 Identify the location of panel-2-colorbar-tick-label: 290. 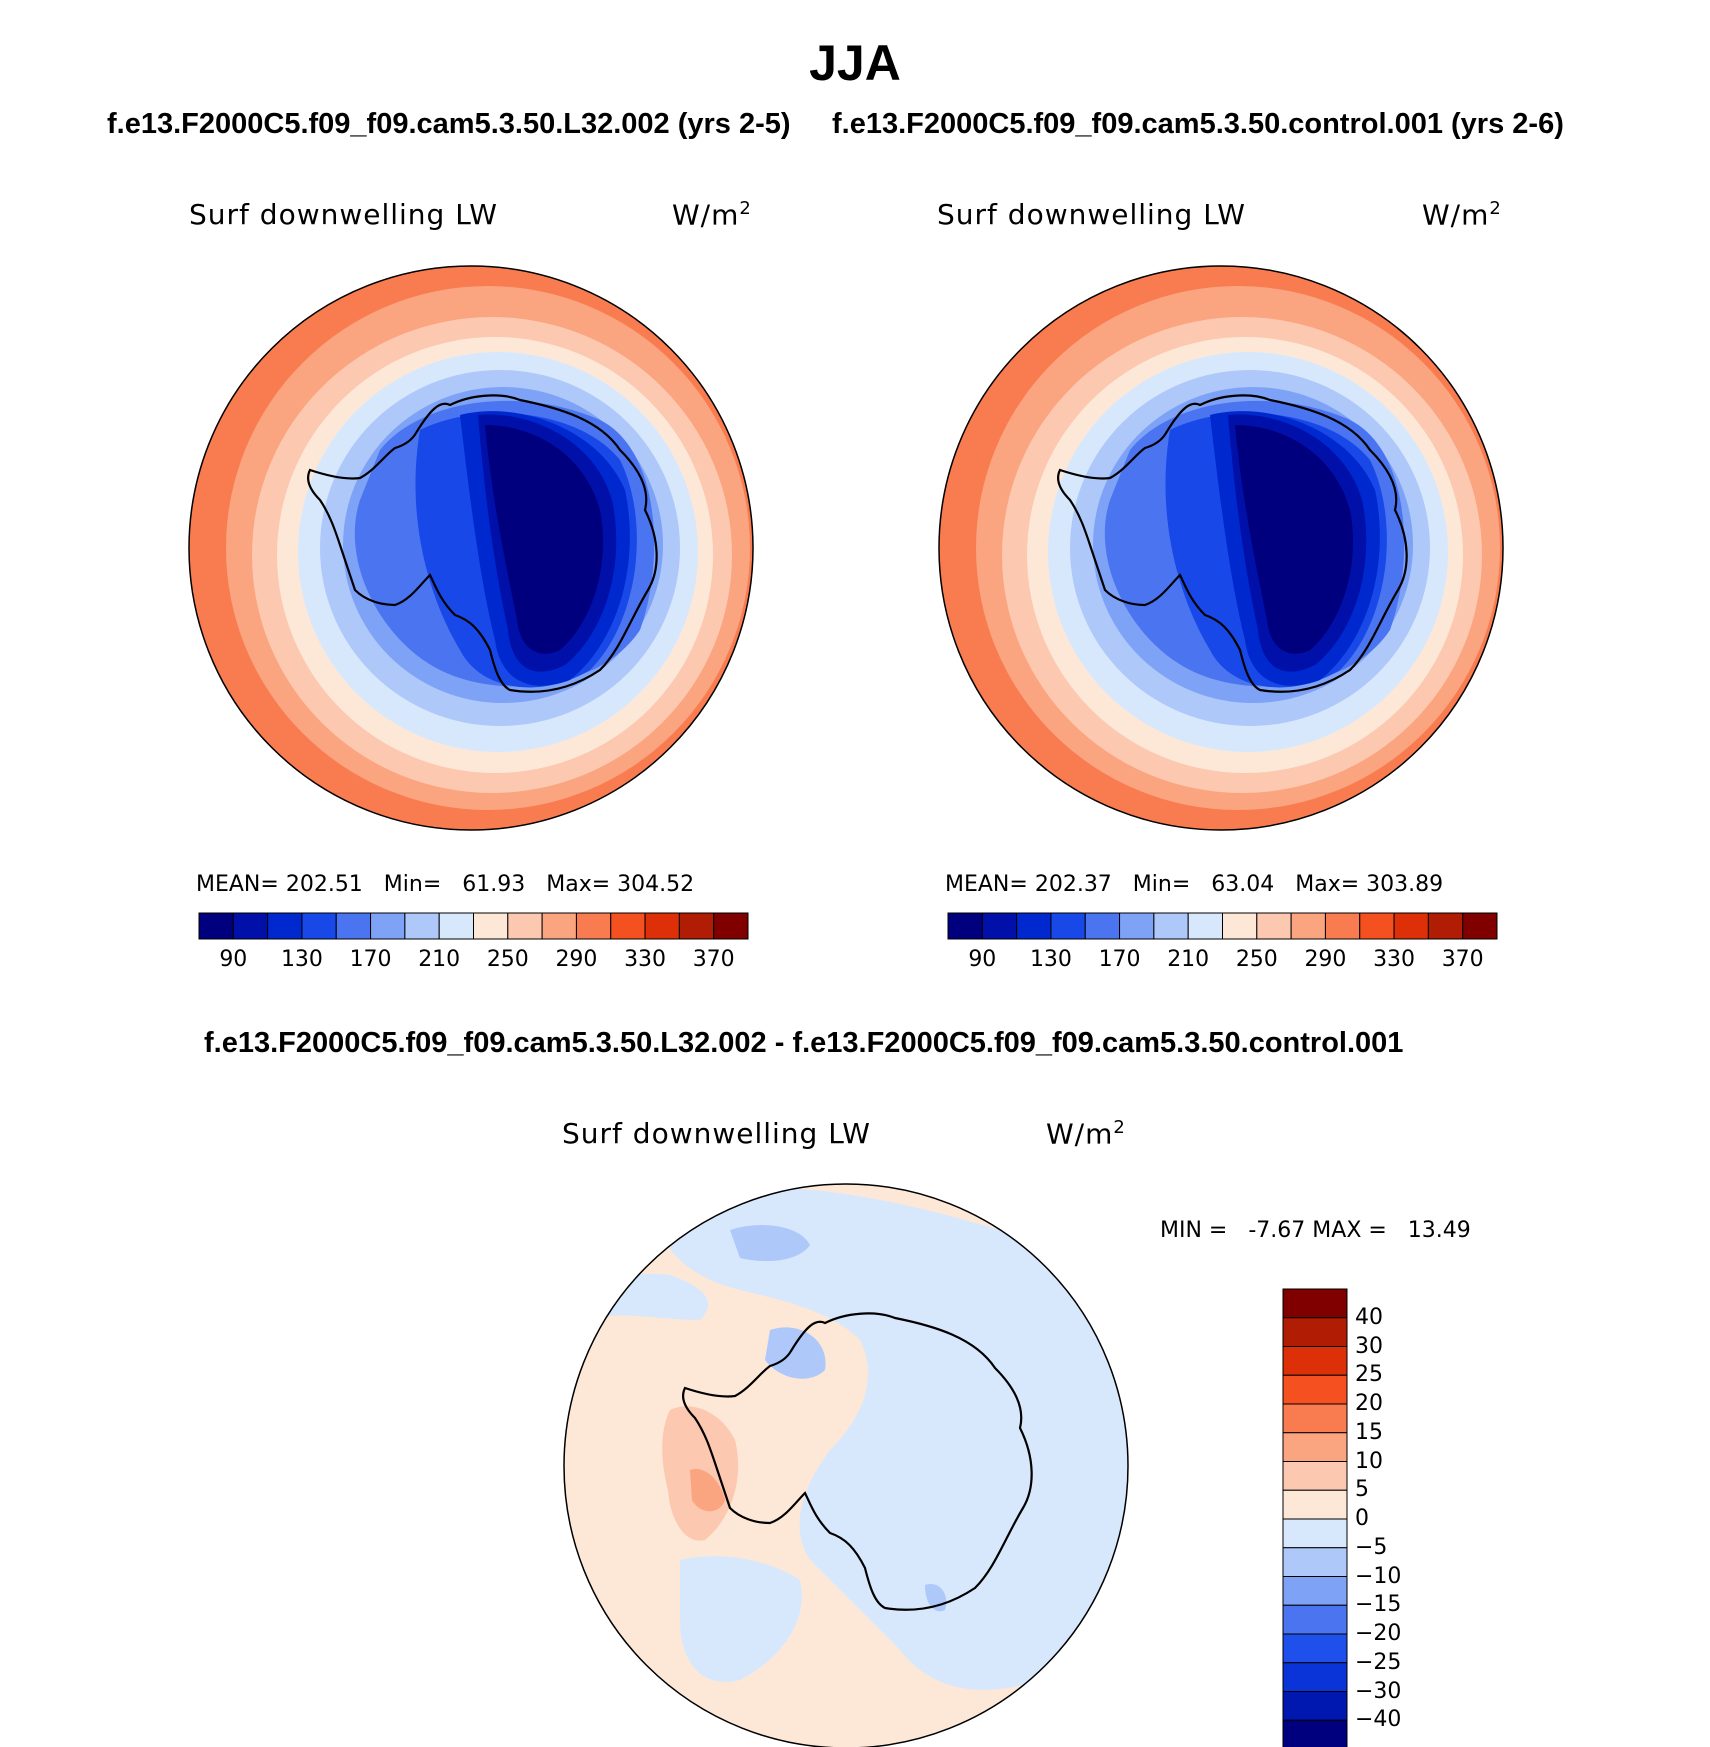
(1325, 959).